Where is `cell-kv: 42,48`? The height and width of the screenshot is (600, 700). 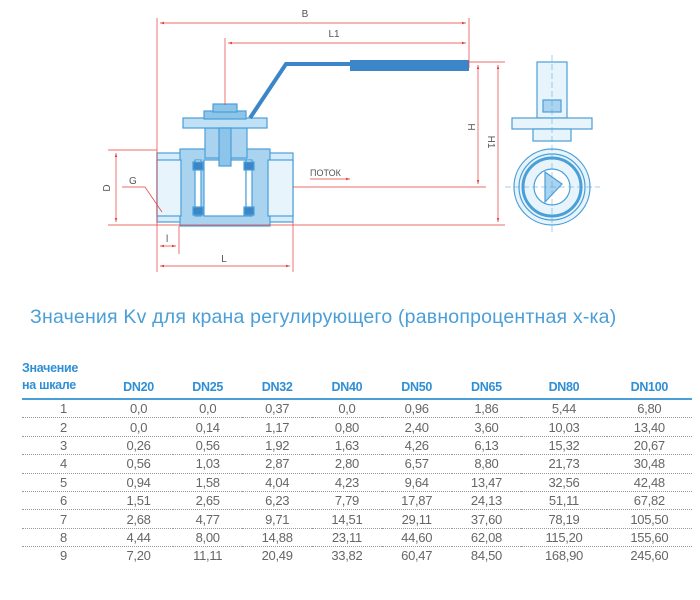 cell-kv: 42,48 is located at coordinates (649, 482).